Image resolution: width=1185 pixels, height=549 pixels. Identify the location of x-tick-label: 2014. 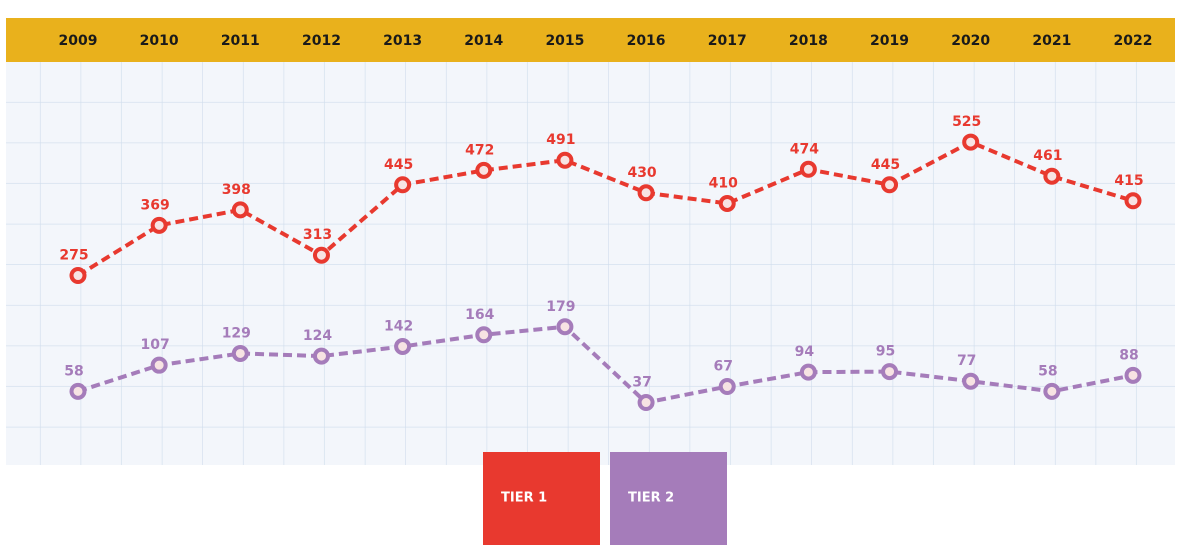
(483, 41).